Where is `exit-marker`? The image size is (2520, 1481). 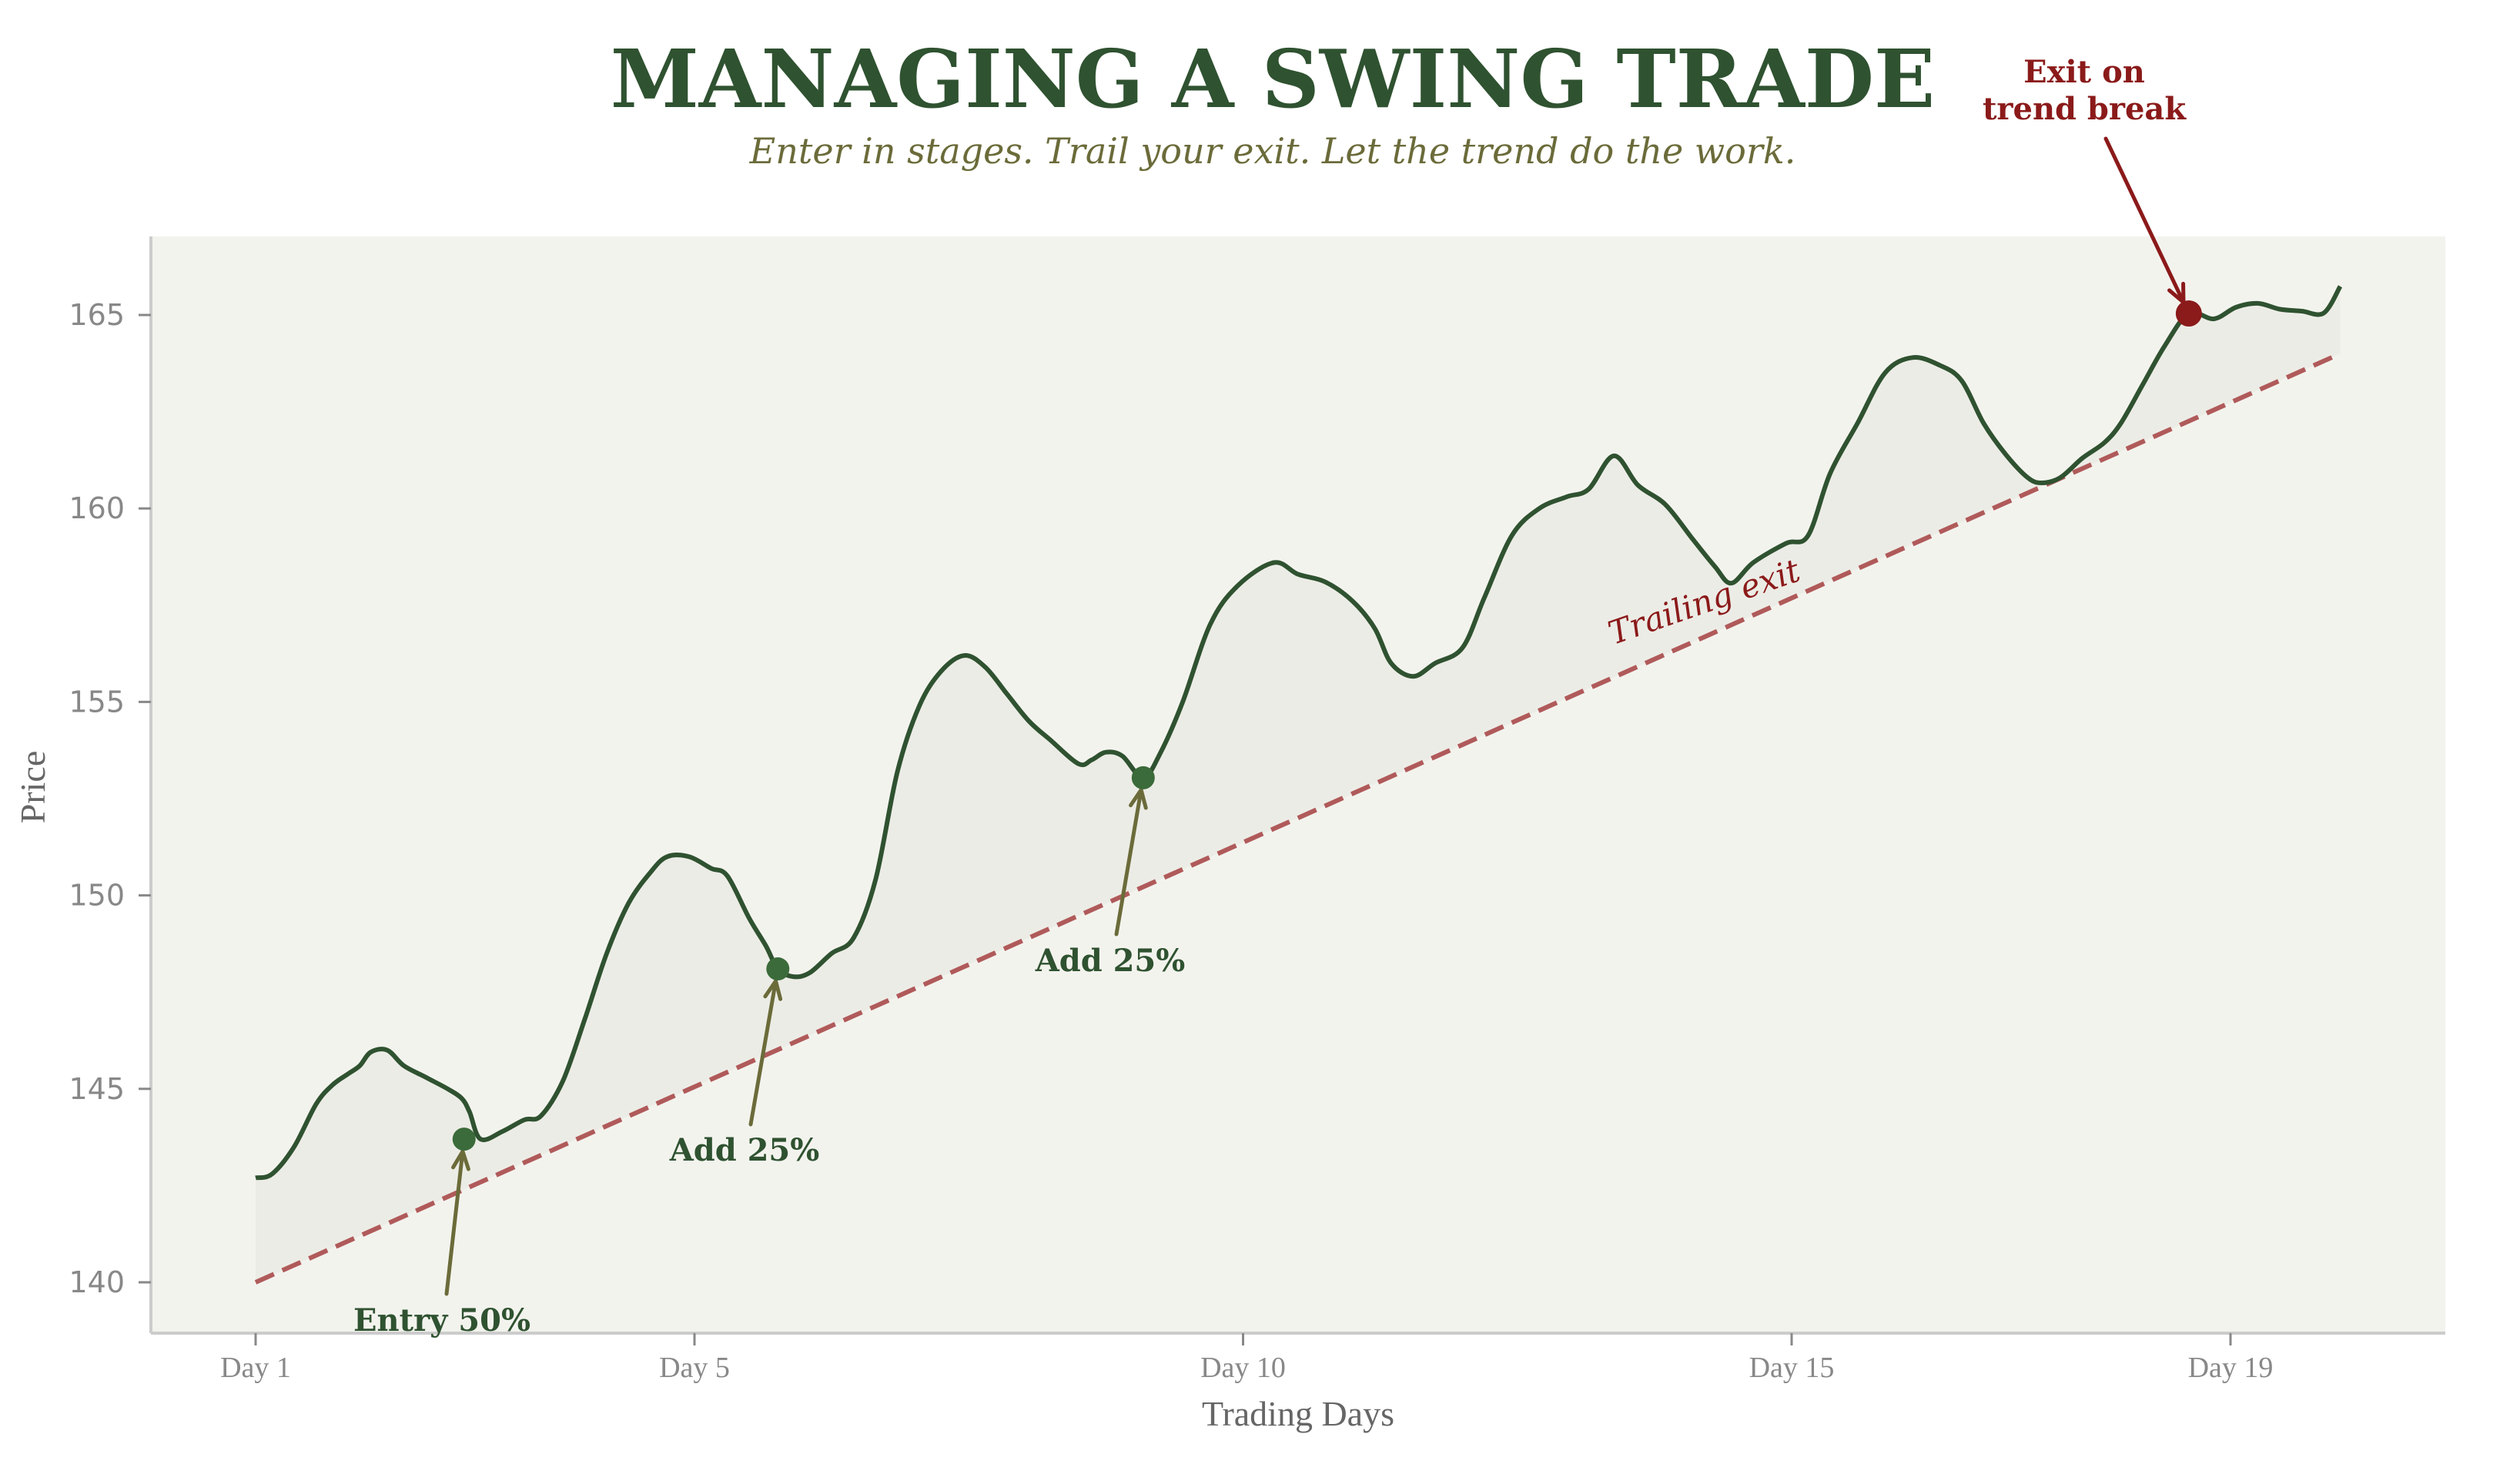 exit-marker is located at coordinates (2188, 313).